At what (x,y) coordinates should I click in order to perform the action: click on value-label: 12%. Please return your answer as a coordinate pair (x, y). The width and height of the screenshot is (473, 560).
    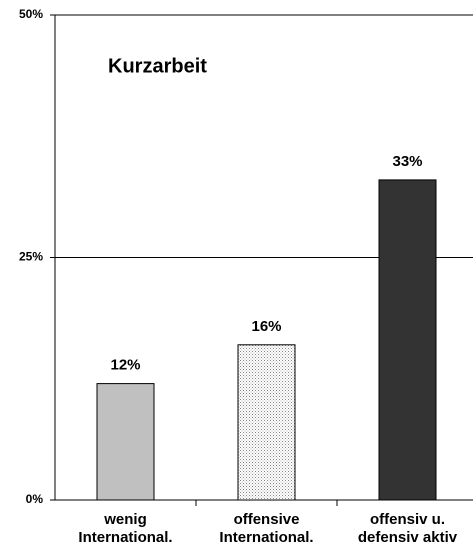
    Looking at the image, I should click on (125, 365).